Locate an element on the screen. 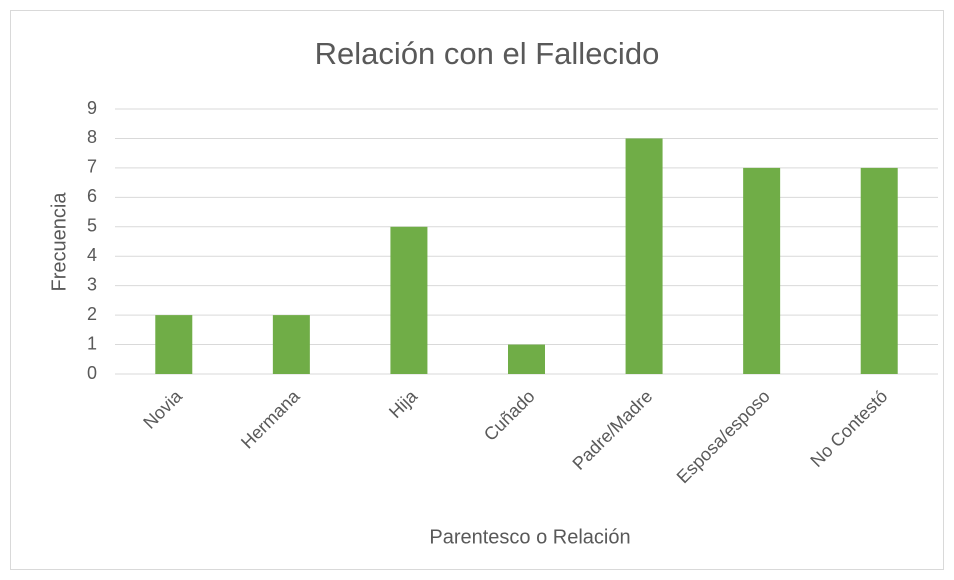  y-tick-label: 3 is located at coordinates (92, 284).